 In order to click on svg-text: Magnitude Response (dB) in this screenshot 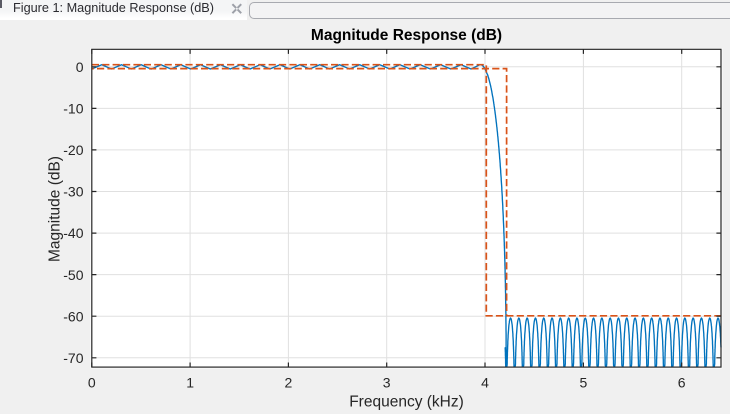, I will do `click(406, 35)`.